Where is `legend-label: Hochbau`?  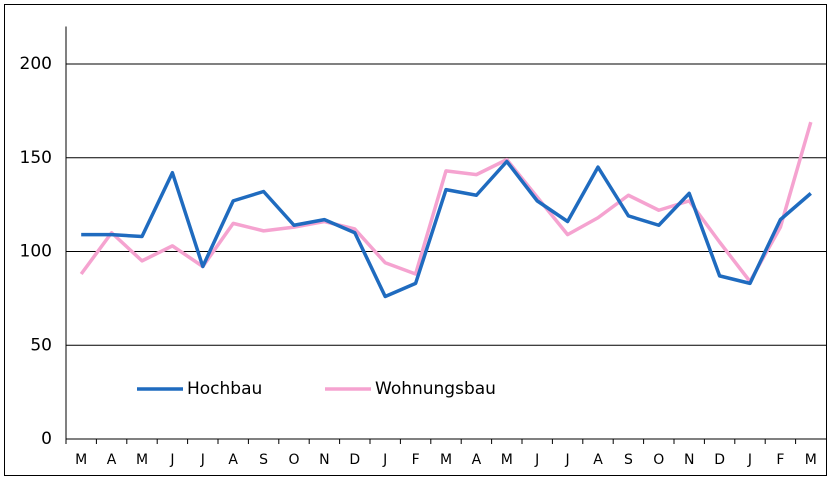
legend-label: Hochbau is located at coordinates (224, 389).